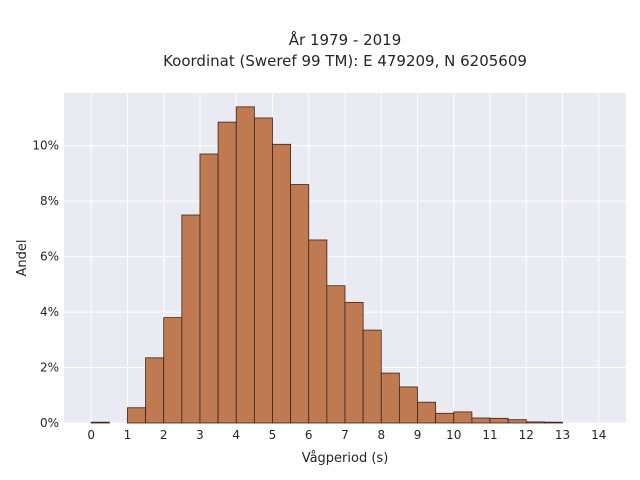  Describe the element at coordinates (164, 435) in the screenshot. I see `x-tick-label: 2` at that location.